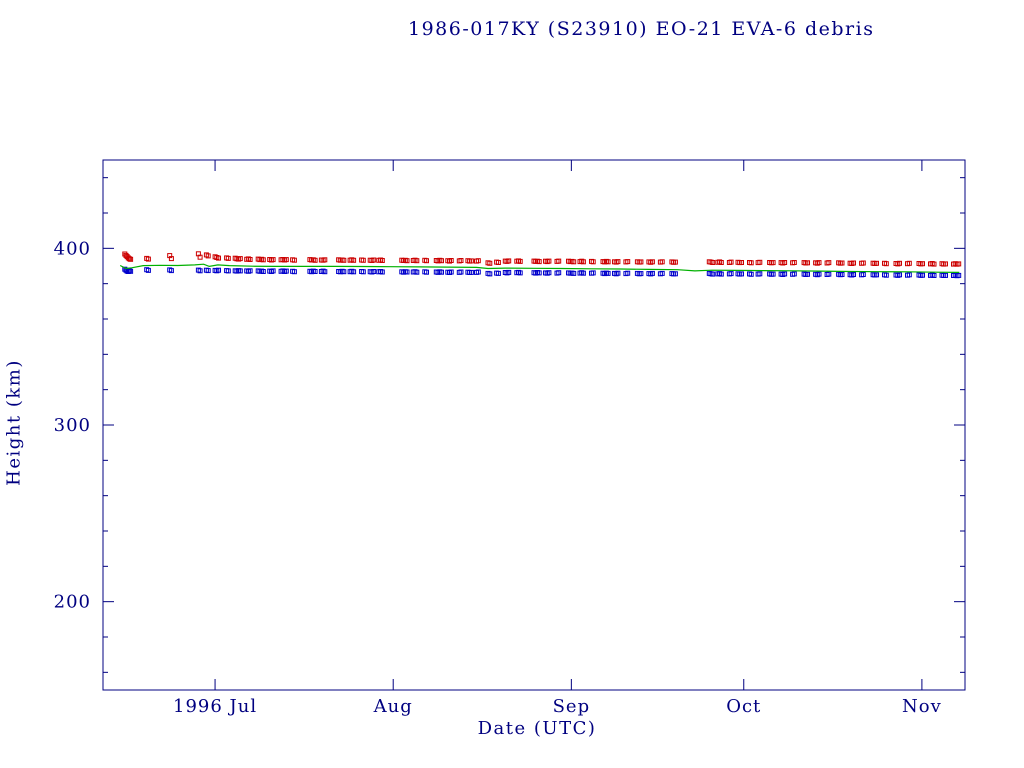 This screenshot has width=1024, height=768. Describe the element at coordinates (743, 706) in the screenshot. I see `x-tick-label: Oct` at that location.